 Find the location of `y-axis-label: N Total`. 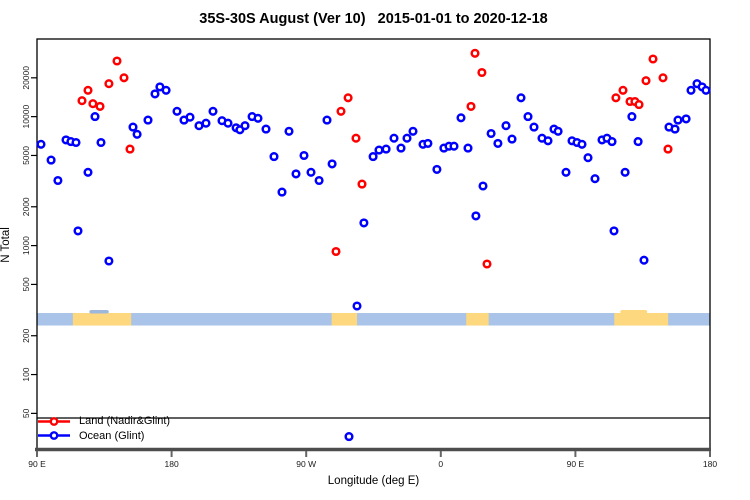

y-axis-label: N Total is located at coordinates (6, 245).